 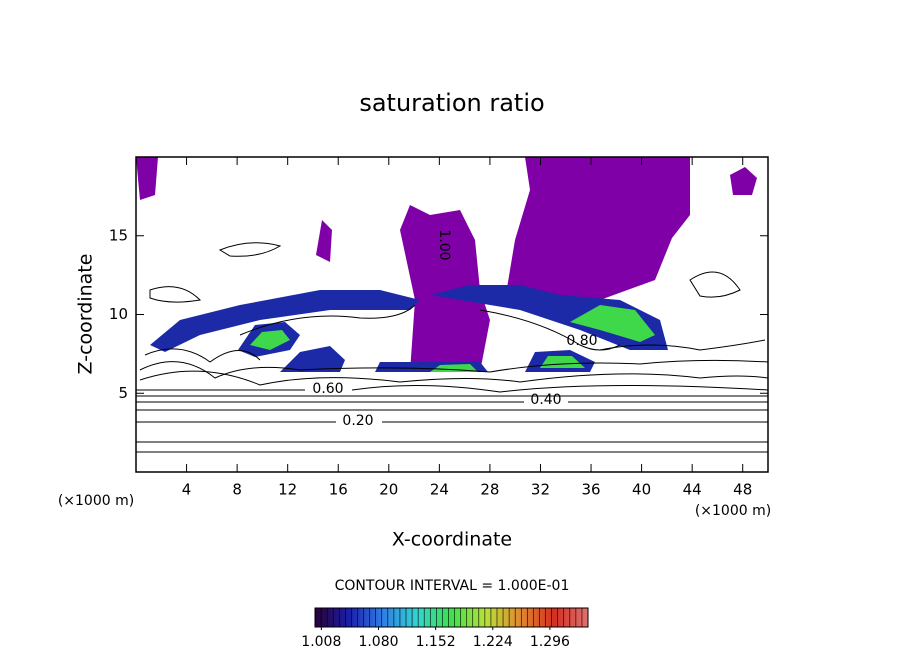 I want to click on x-tick-label: 8, so click(x=237, y=490).